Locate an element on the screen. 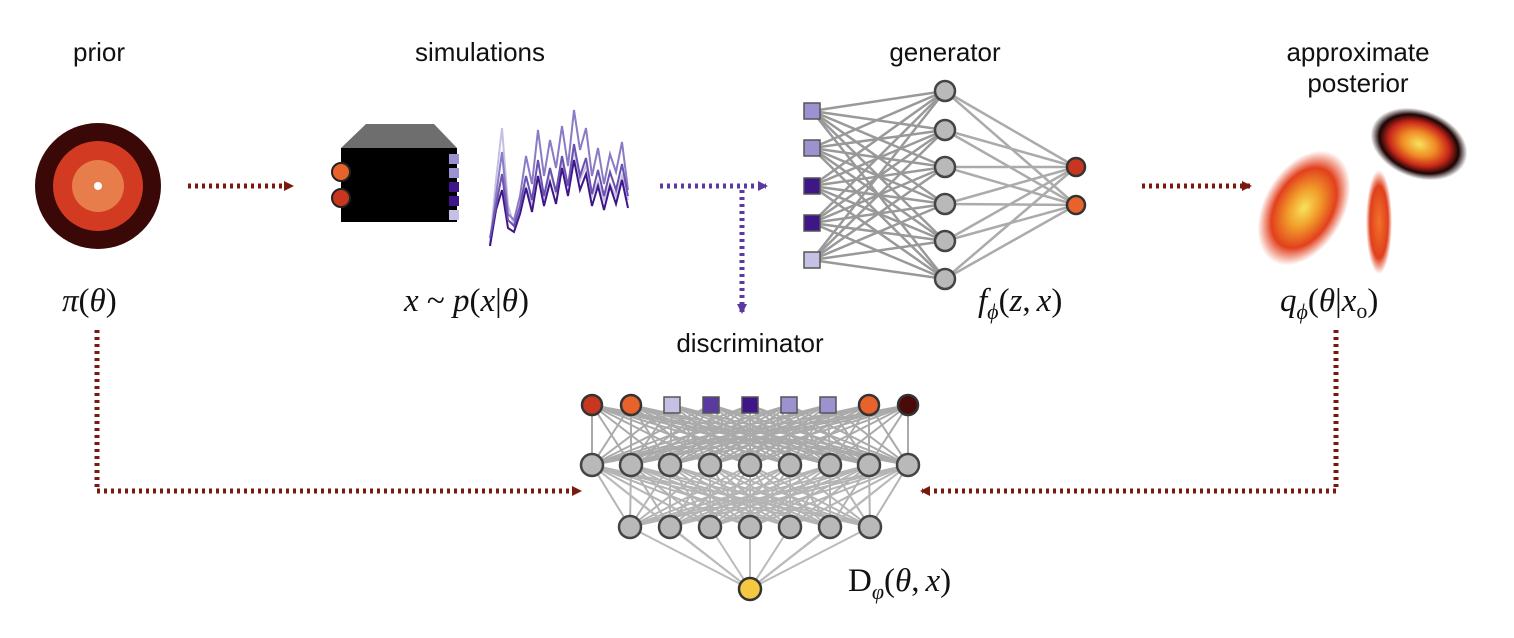  posterior-density-icon is located at coordinates (1362, 190).